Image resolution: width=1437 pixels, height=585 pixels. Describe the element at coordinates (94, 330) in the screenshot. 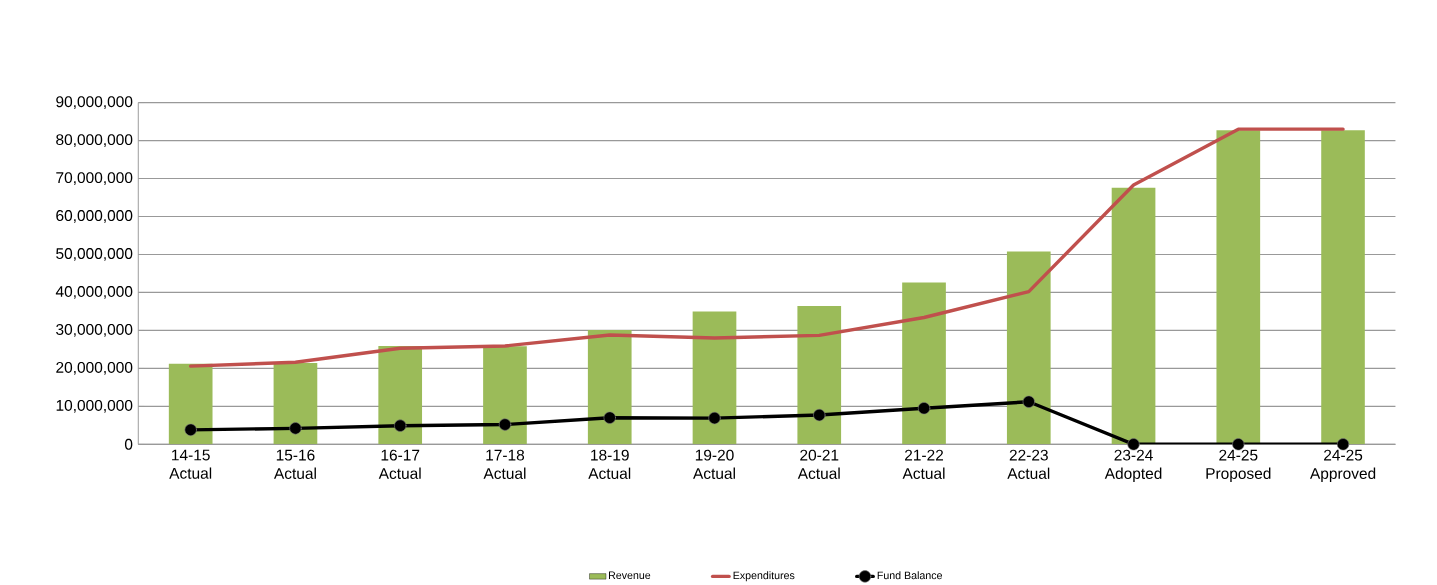

I see `y-tick-label: 30,000,000` at that location.